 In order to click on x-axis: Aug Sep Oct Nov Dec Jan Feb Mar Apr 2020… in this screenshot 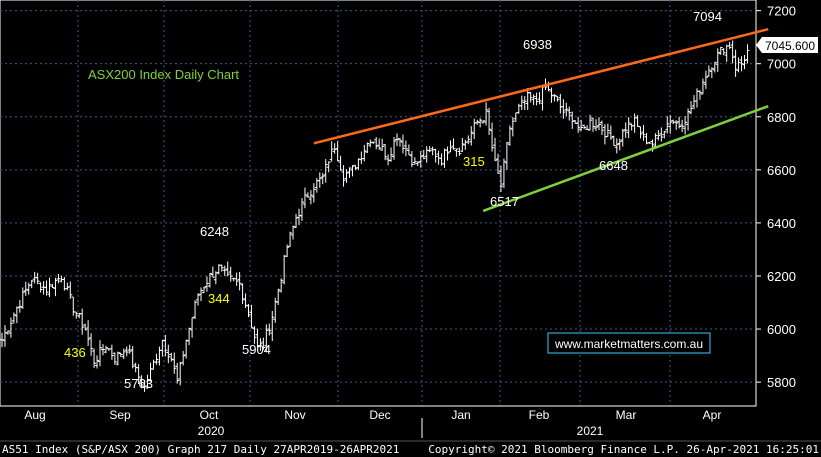, I will do `click(378, 421)`.